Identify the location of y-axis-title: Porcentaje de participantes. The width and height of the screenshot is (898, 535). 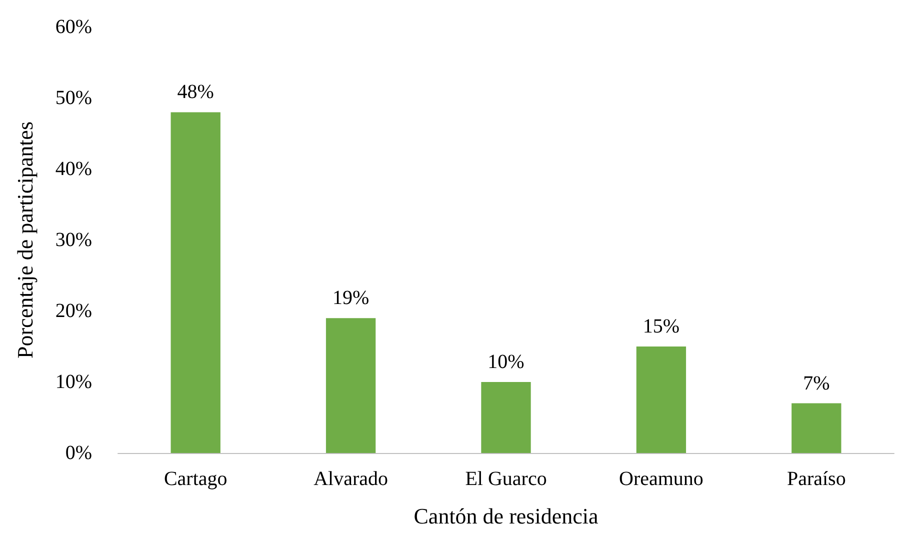
(25, 240).